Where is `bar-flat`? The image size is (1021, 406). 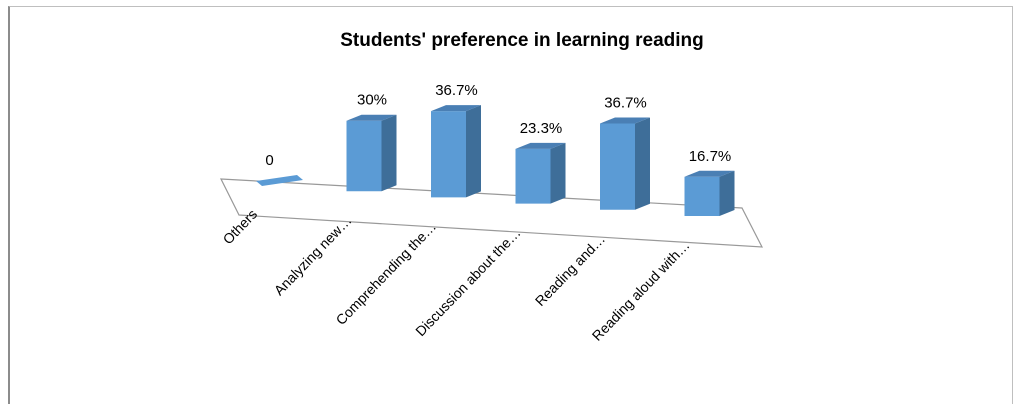 bar-flat is located at coordinates (279, 180).